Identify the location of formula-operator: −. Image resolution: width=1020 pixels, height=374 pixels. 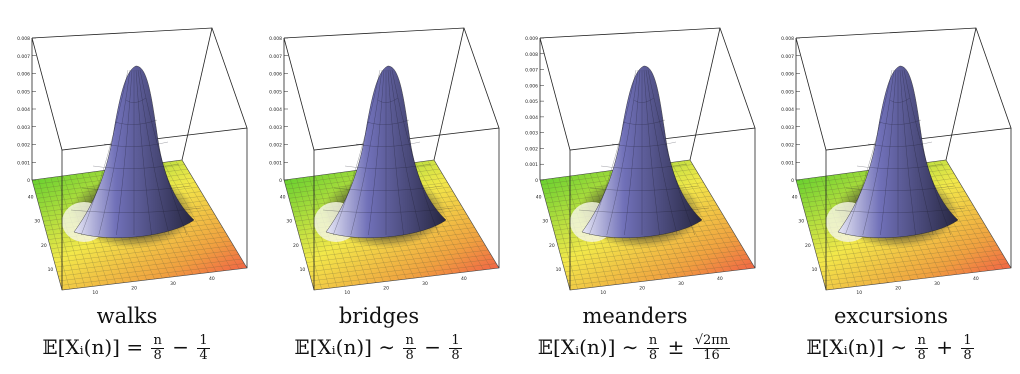
(432, 347).